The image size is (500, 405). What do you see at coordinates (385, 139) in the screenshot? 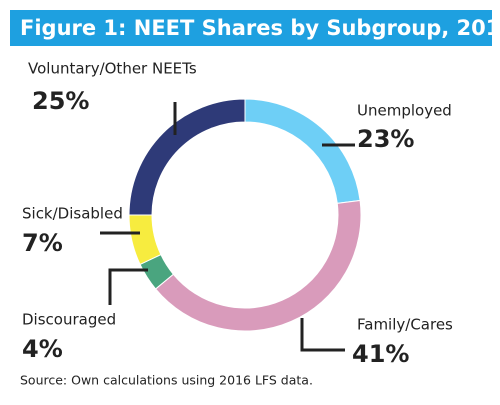
I see `segment-value: 23%` at bounding box center [385, 139].